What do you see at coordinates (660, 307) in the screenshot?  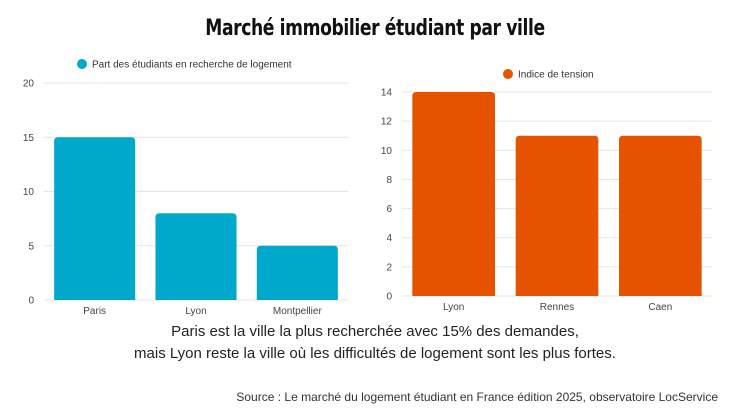 I see `x-tick-label: Caen` at bounding box center [660, 307].